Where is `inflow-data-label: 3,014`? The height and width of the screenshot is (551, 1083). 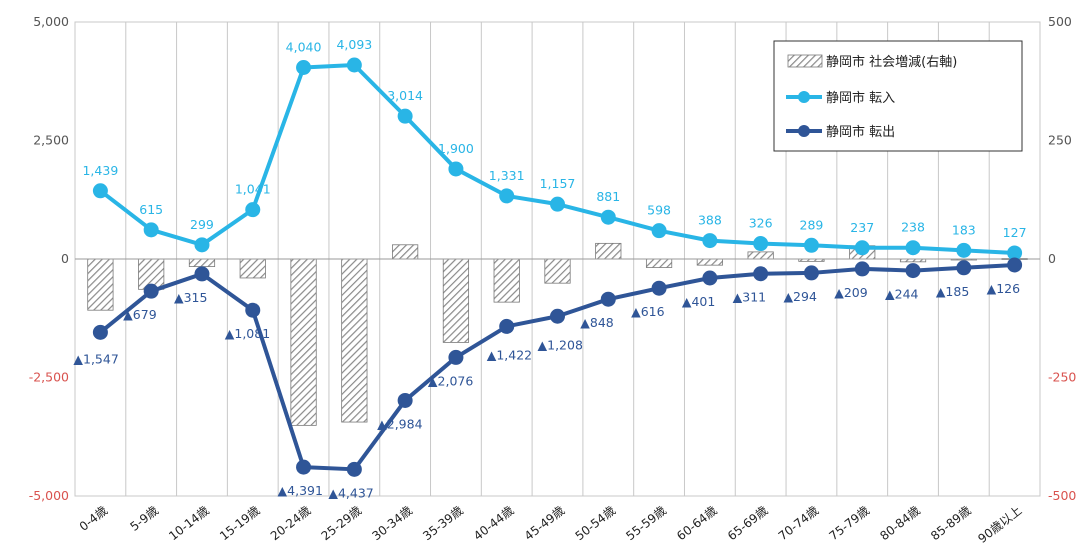
inflow-data-label: 3,014 is located at coordinates (405, 95).